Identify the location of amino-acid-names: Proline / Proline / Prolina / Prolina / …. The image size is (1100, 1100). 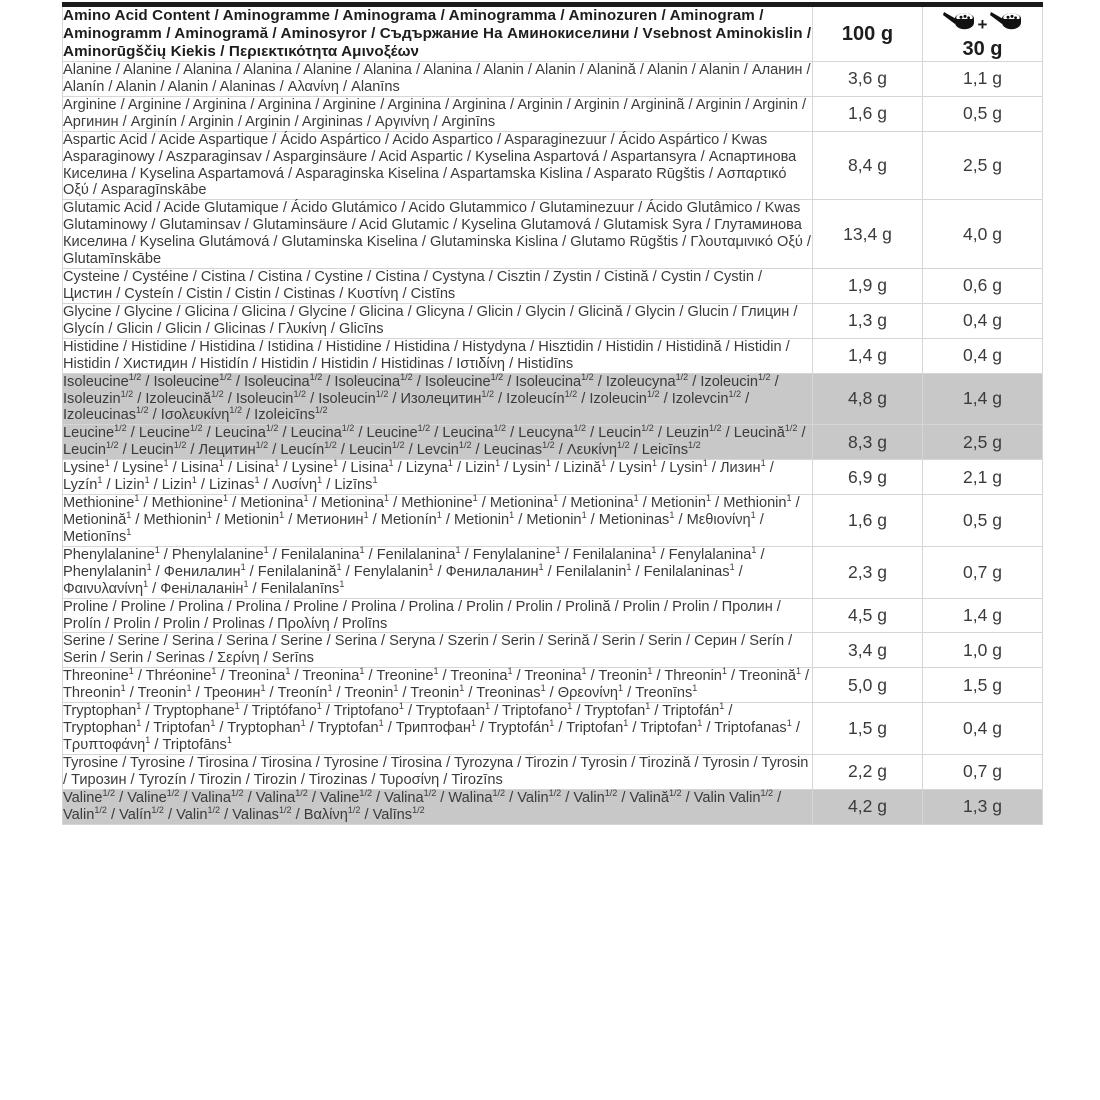
(437, 615).